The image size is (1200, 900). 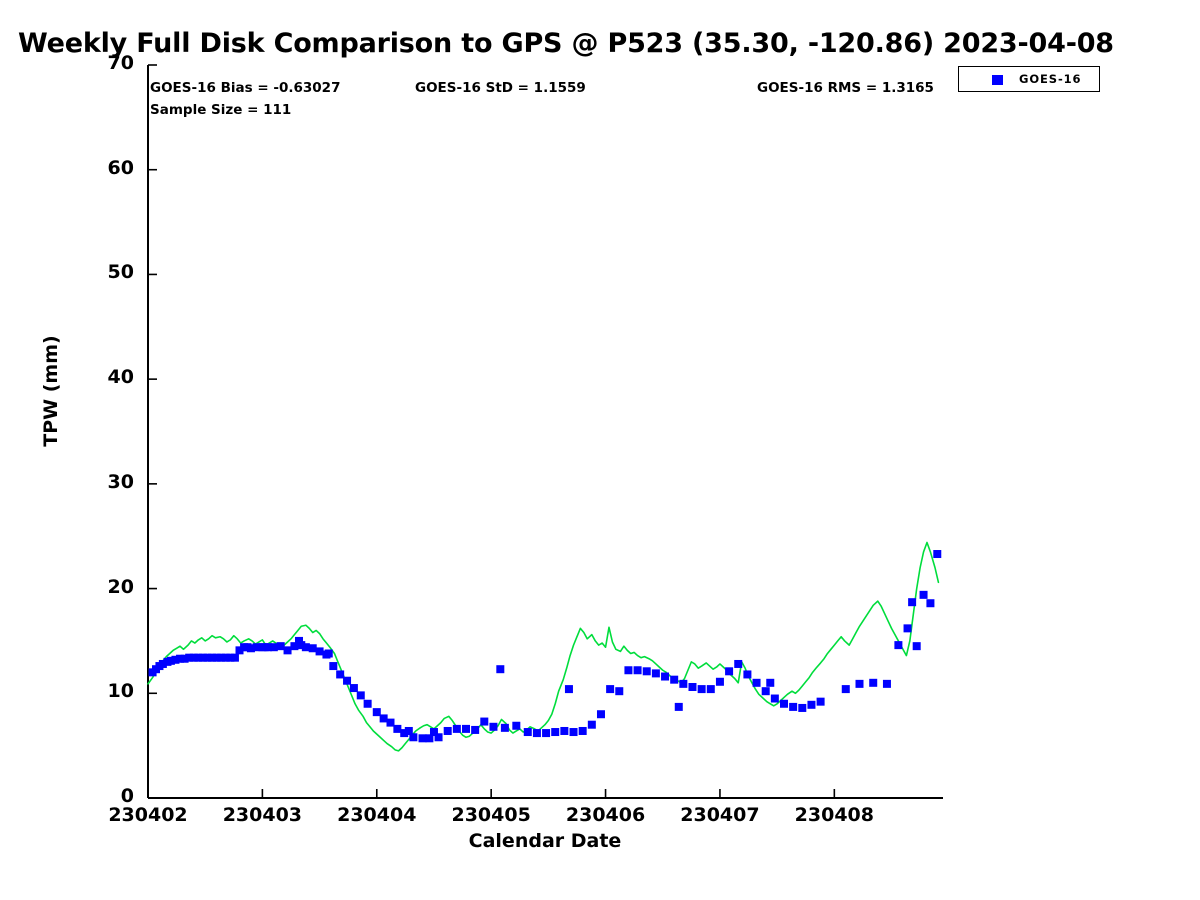 I want to click on y-tick-label: 60, so click(x=120, y=167).